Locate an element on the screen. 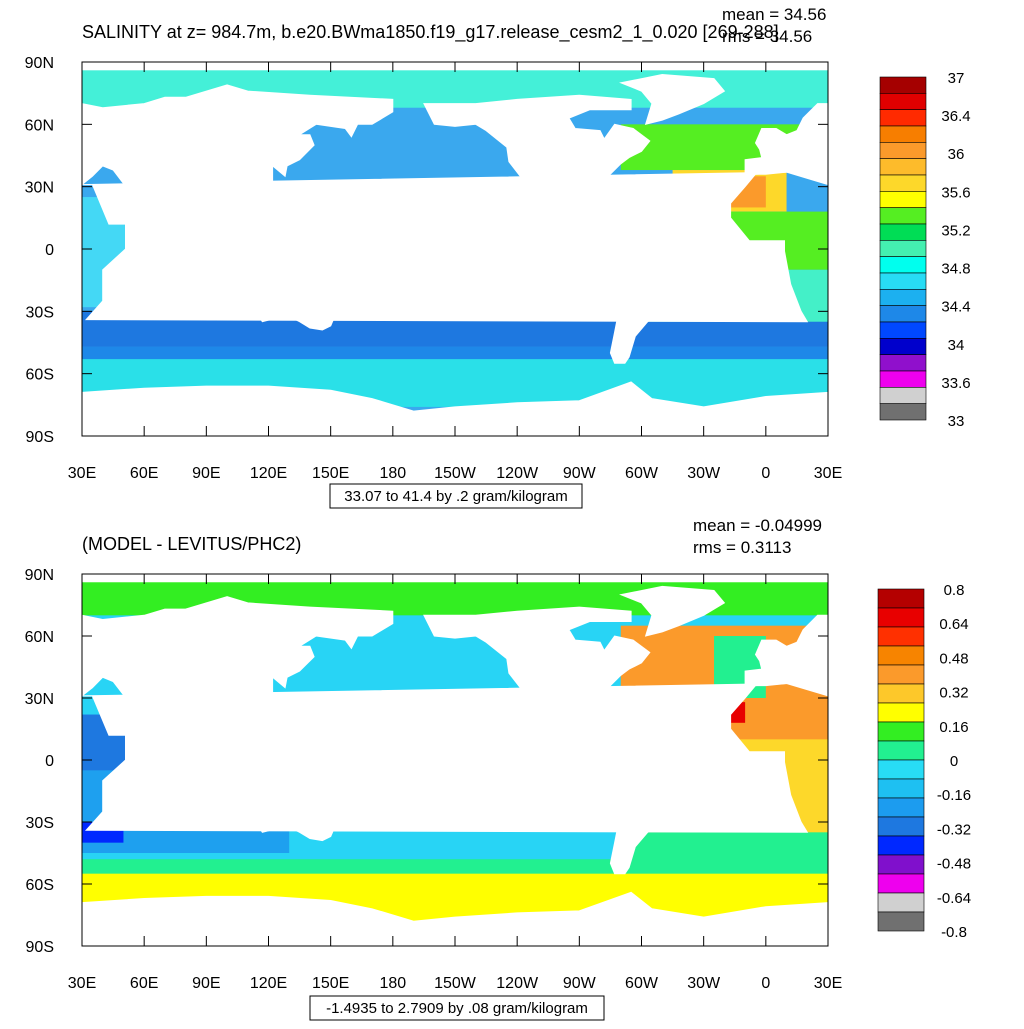  contour-info: 33.07 to 41.4 by .2 gram/kilogram is located at coordinates (455, 496).